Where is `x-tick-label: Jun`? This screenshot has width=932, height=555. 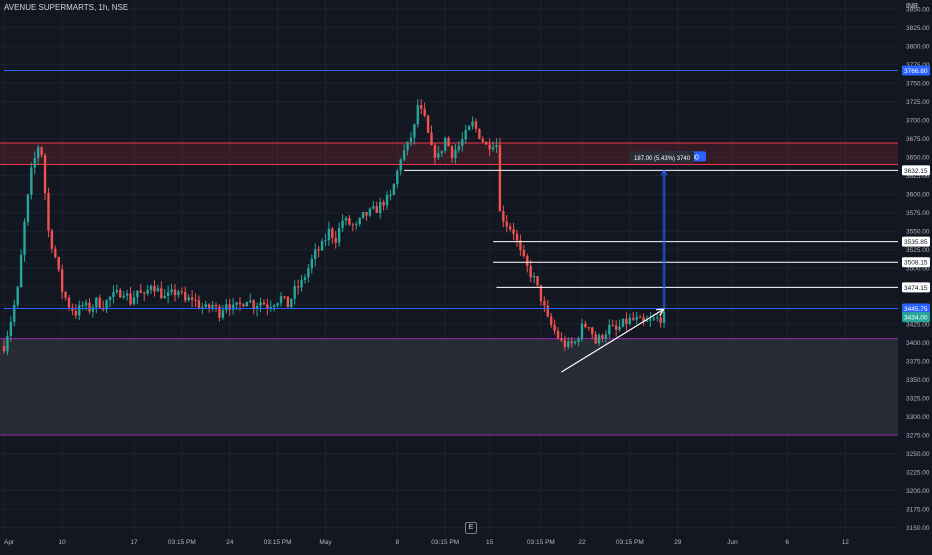
x-tick-label: Jun is located at coordinates (732, 542).